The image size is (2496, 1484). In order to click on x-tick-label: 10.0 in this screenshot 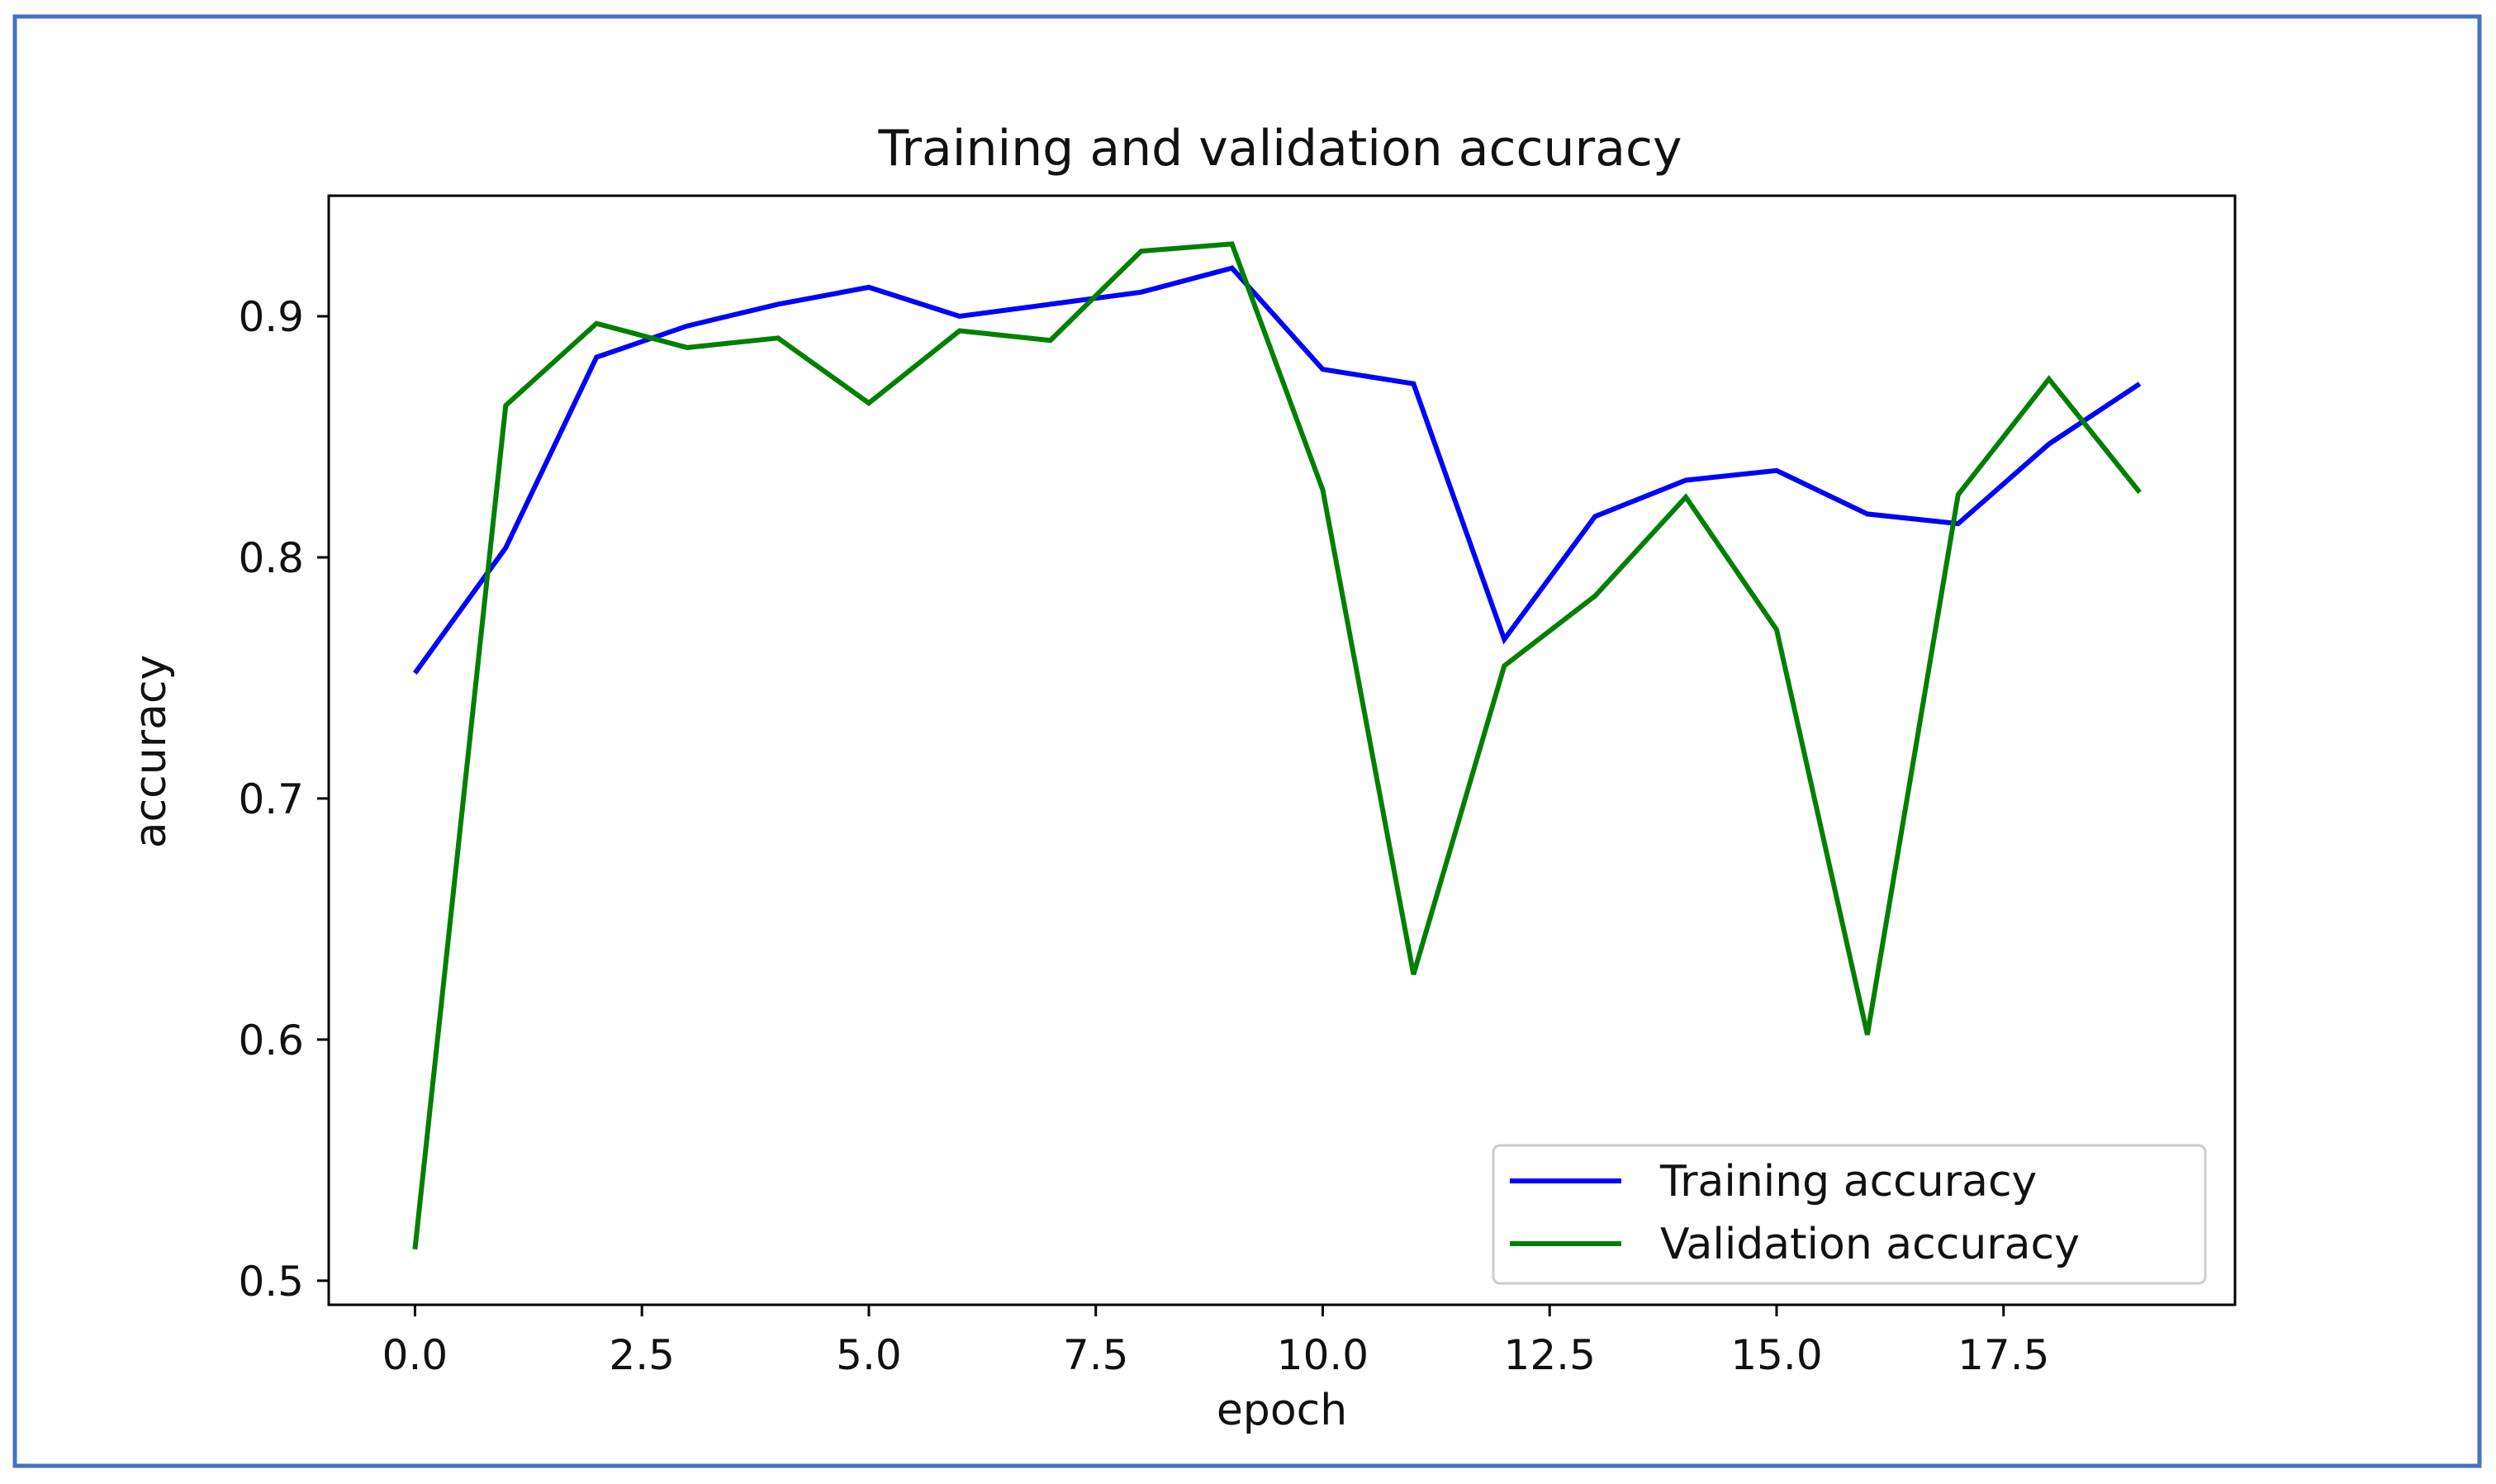, I will do `click(1323, 1355)`.